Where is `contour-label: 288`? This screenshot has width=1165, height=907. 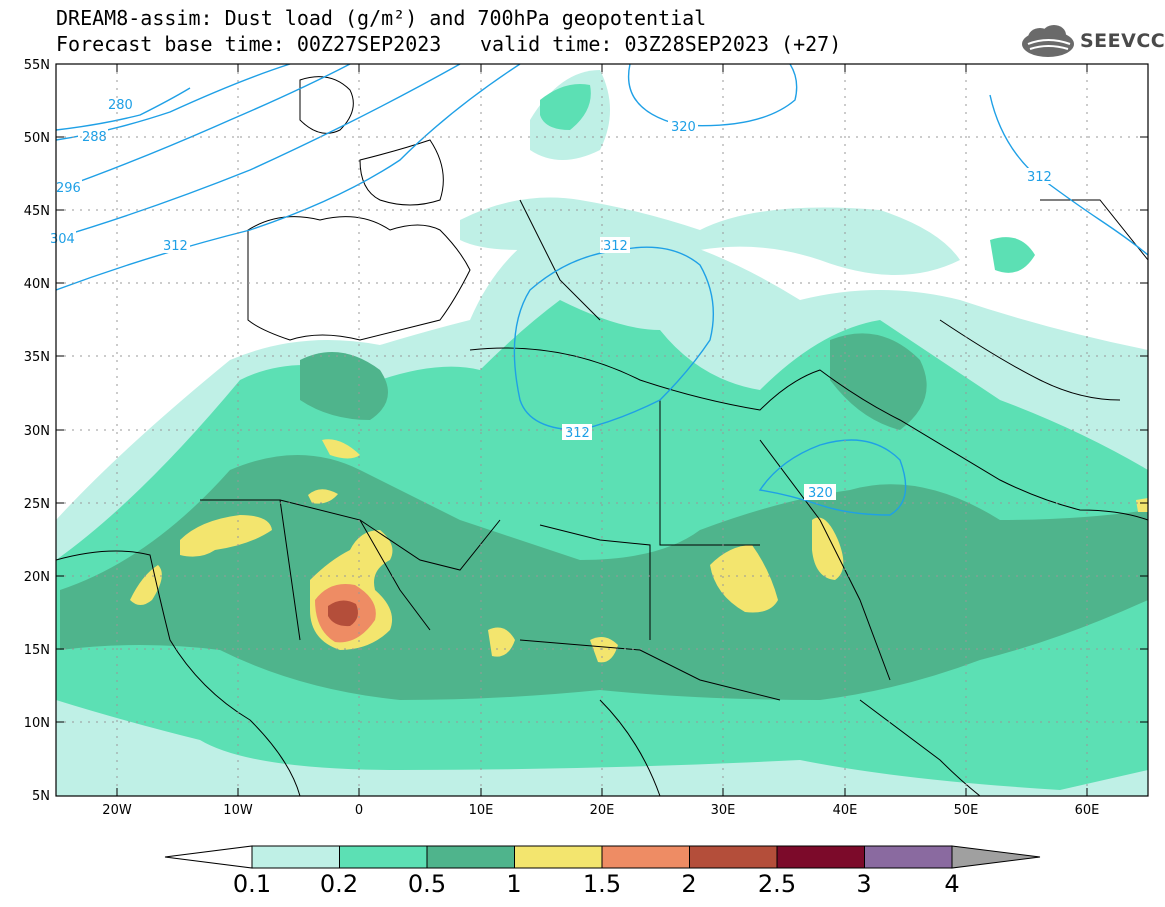
contour-label: 288 is located at coordinates (94, 137).